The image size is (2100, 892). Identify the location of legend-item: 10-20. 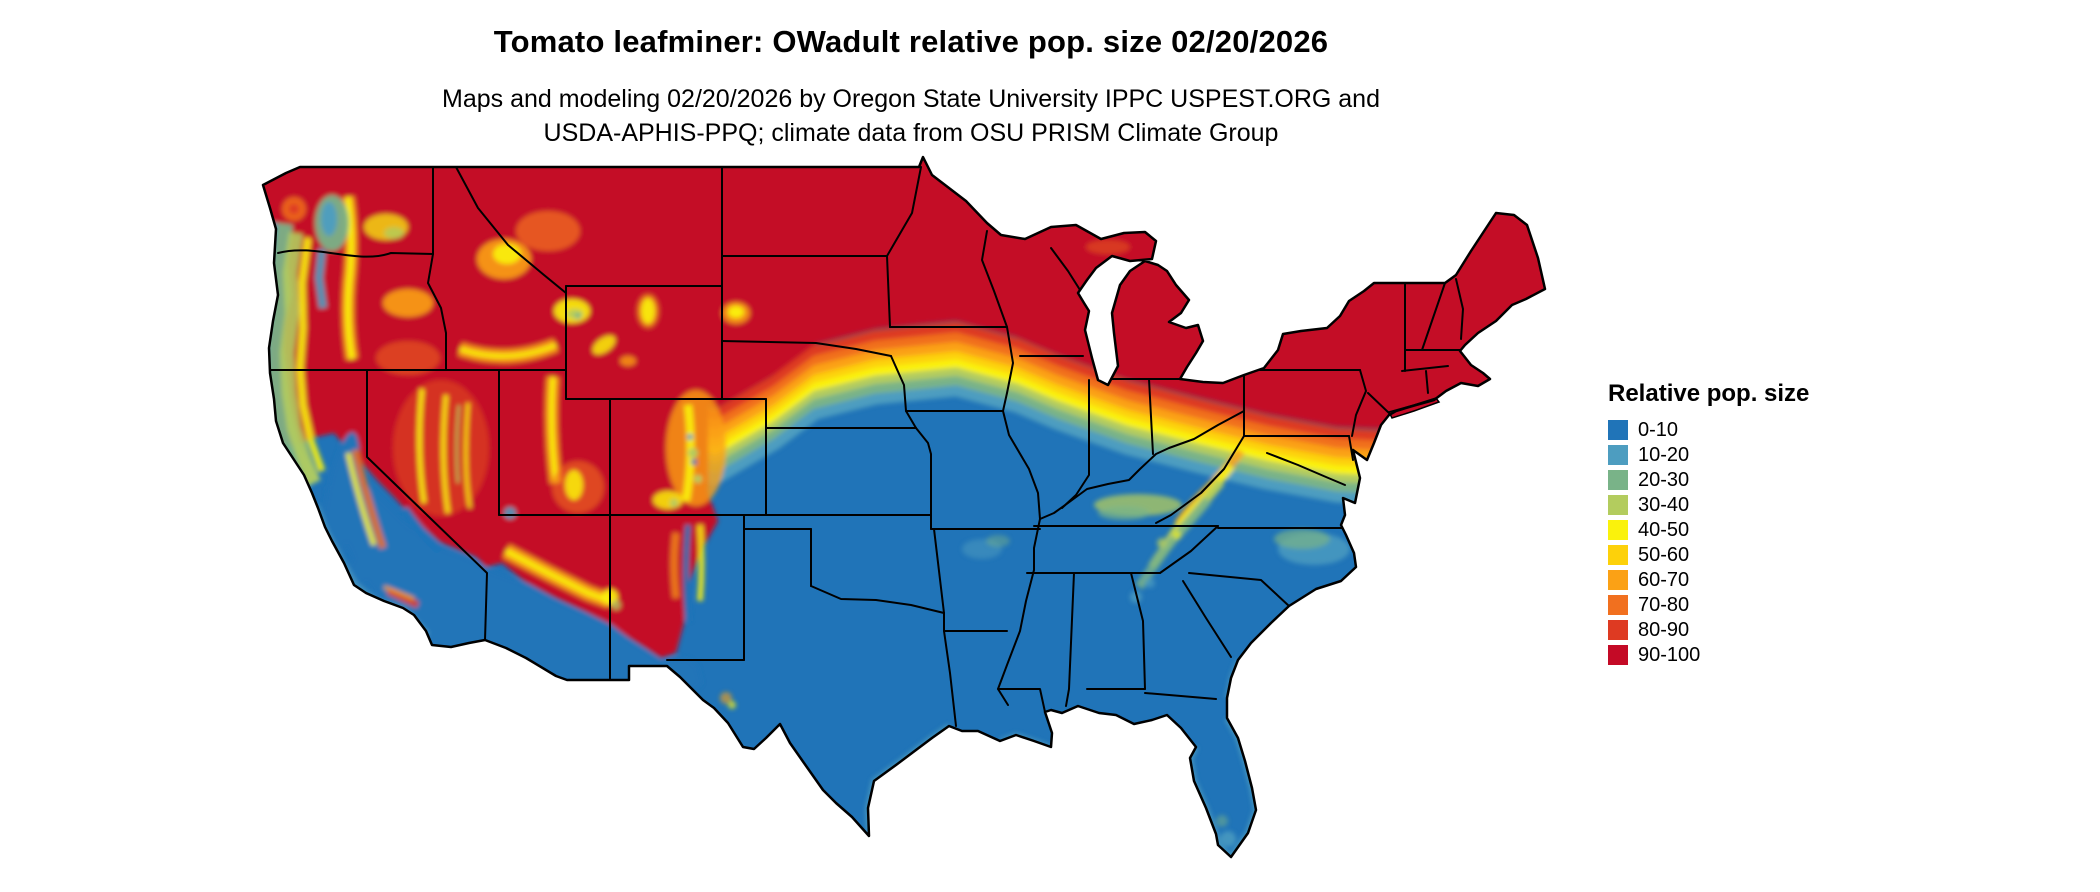
(1708, 455).